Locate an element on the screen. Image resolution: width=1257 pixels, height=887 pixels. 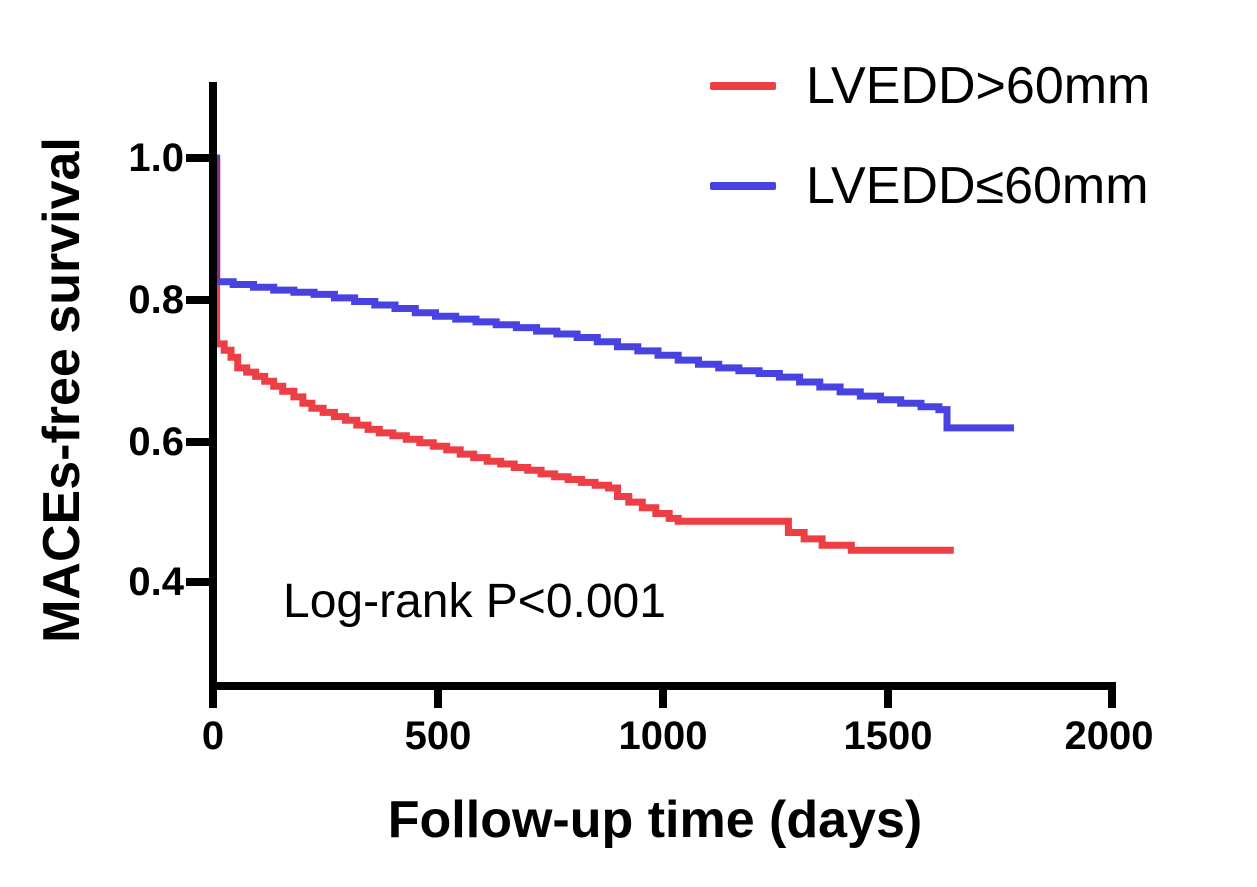
y-tick-1.0 is located at coordinates (197, 158).